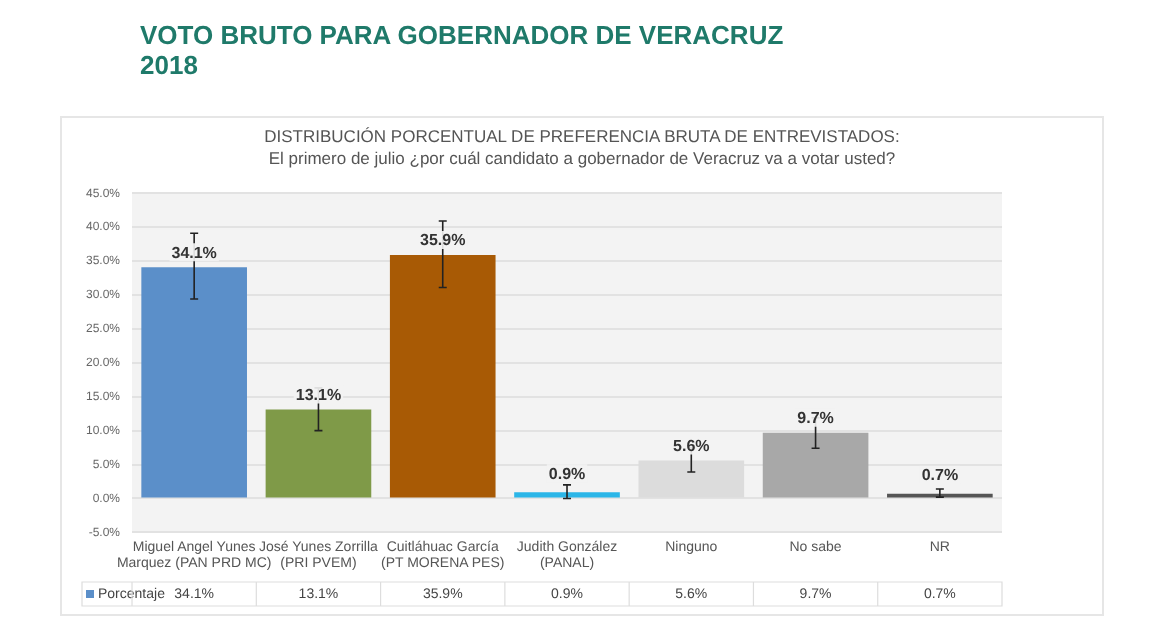  I want to click on text: 9.7%, so click(815, 418).